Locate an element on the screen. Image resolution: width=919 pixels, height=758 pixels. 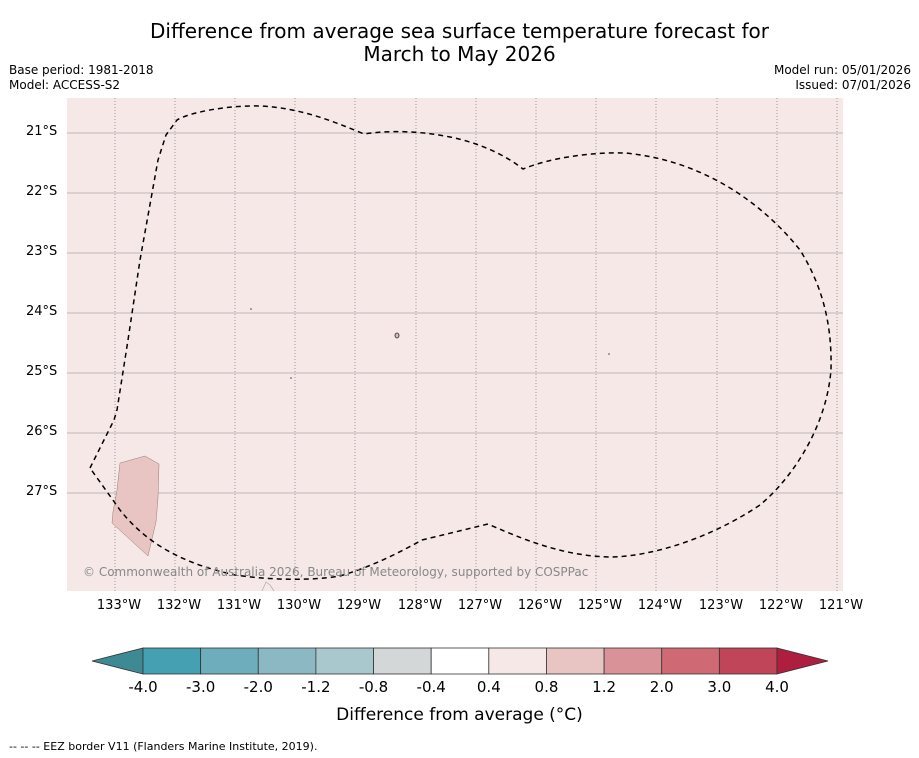
longitude-label: 124°W is located at coordinates (660, 605).